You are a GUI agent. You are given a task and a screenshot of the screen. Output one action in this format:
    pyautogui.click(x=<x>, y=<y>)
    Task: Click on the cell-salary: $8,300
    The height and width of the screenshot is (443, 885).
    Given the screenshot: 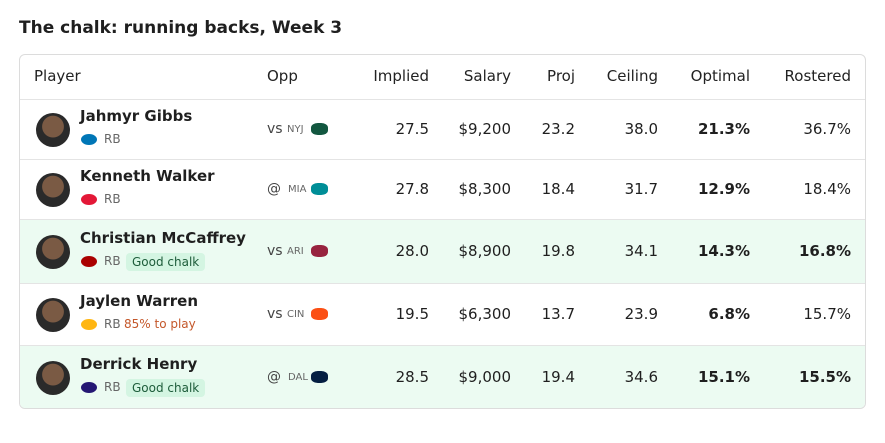 What is the action you would take?
    pyautogui.click(x=485, y=189)
    